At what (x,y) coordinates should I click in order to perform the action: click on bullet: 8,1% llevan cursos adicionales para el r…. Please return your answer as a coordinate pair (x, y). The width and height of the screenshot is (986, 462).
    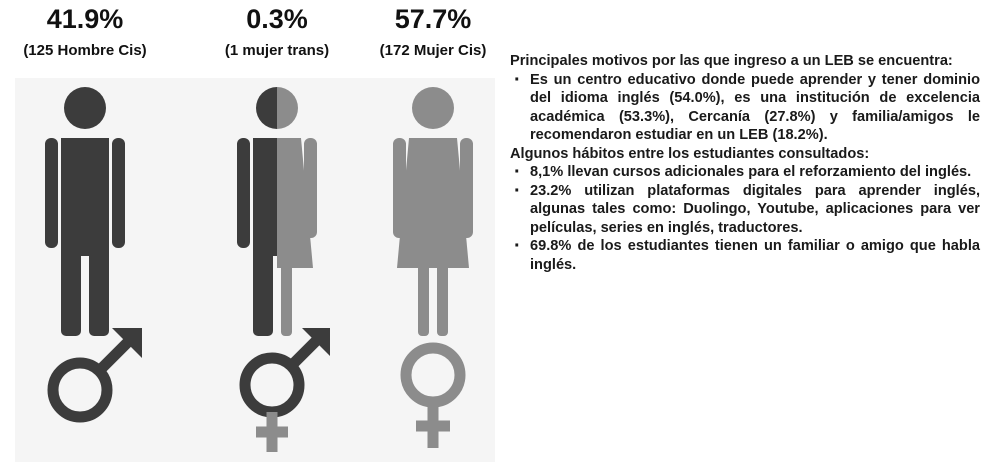
    Looking at the image, I should click on (747, 172).